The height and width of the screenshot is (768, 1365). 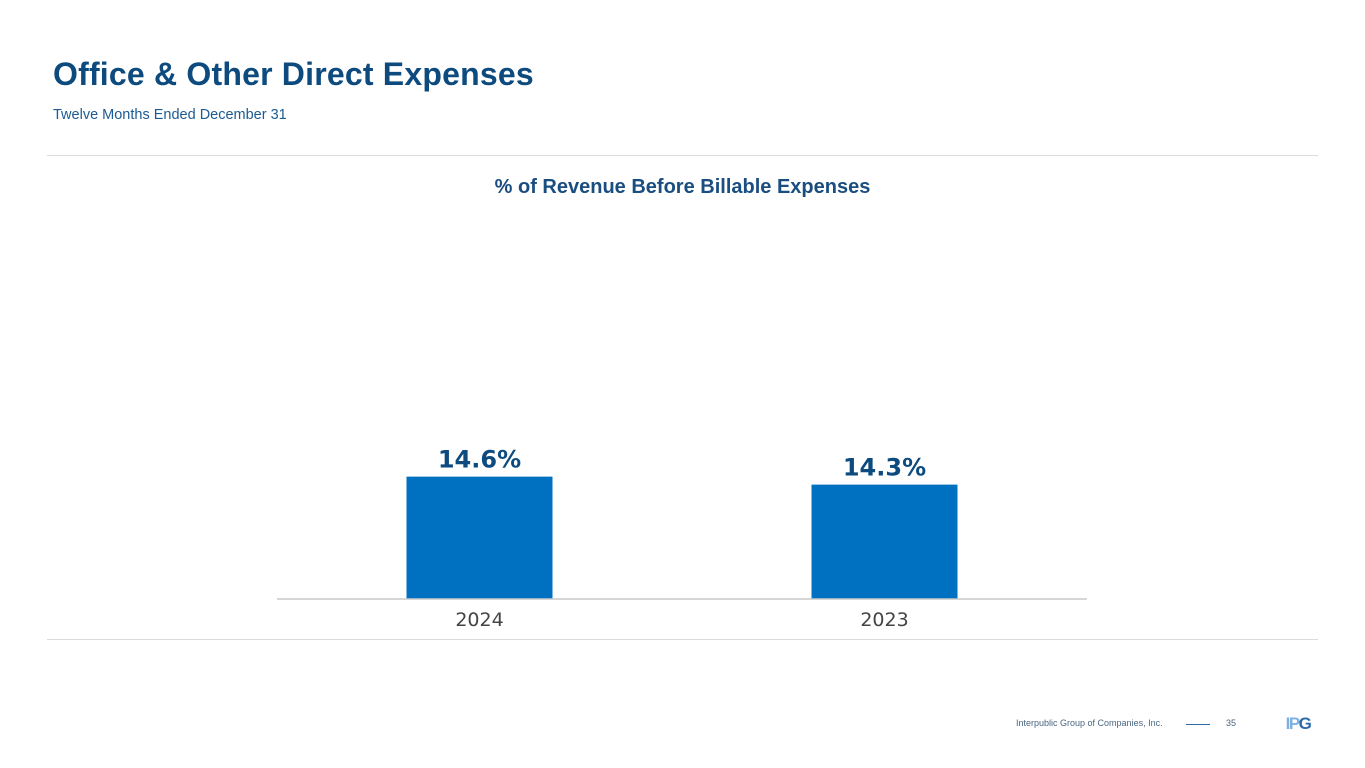 I want to click on ipg-logo-text: IPG, so click(x=1299, y=723).